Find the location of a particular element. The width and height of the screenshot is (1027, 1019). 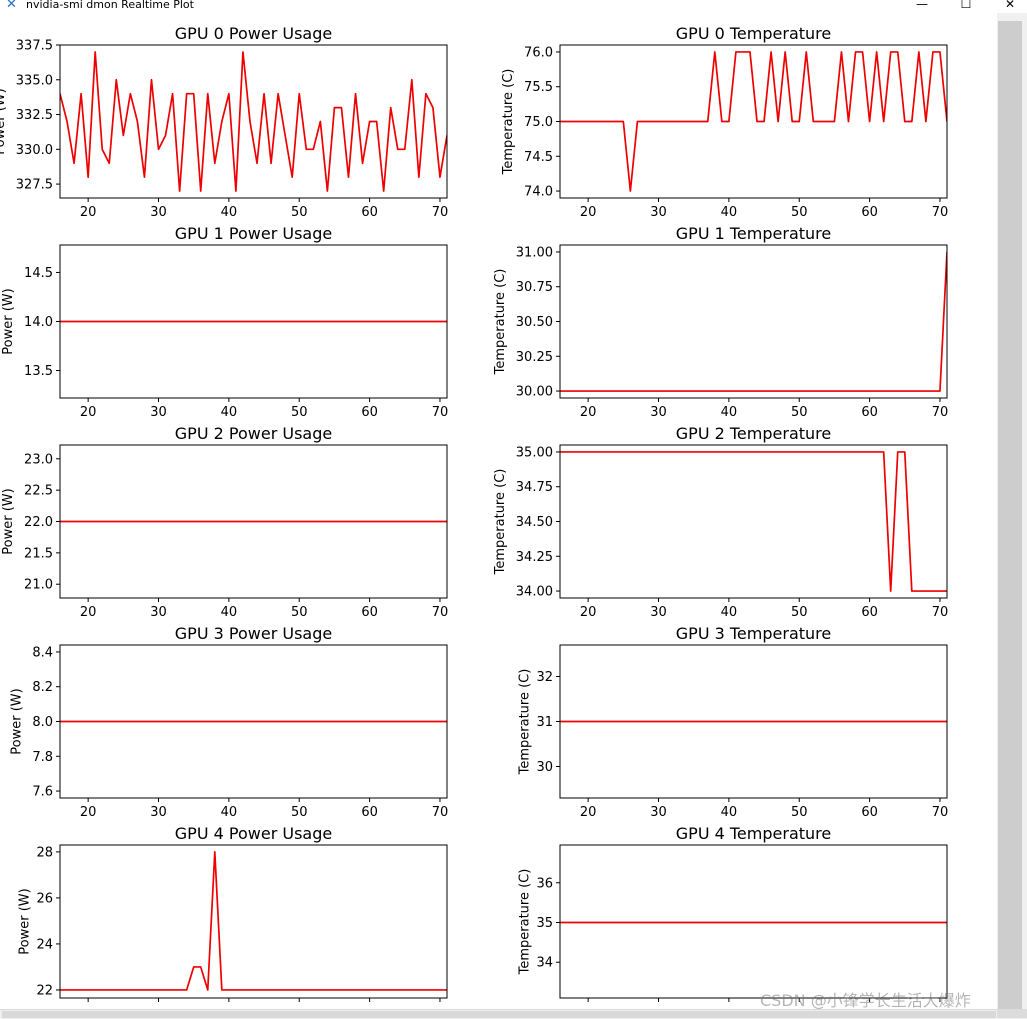

ytick-label: 335.0 is located at coordinates (34, 80).